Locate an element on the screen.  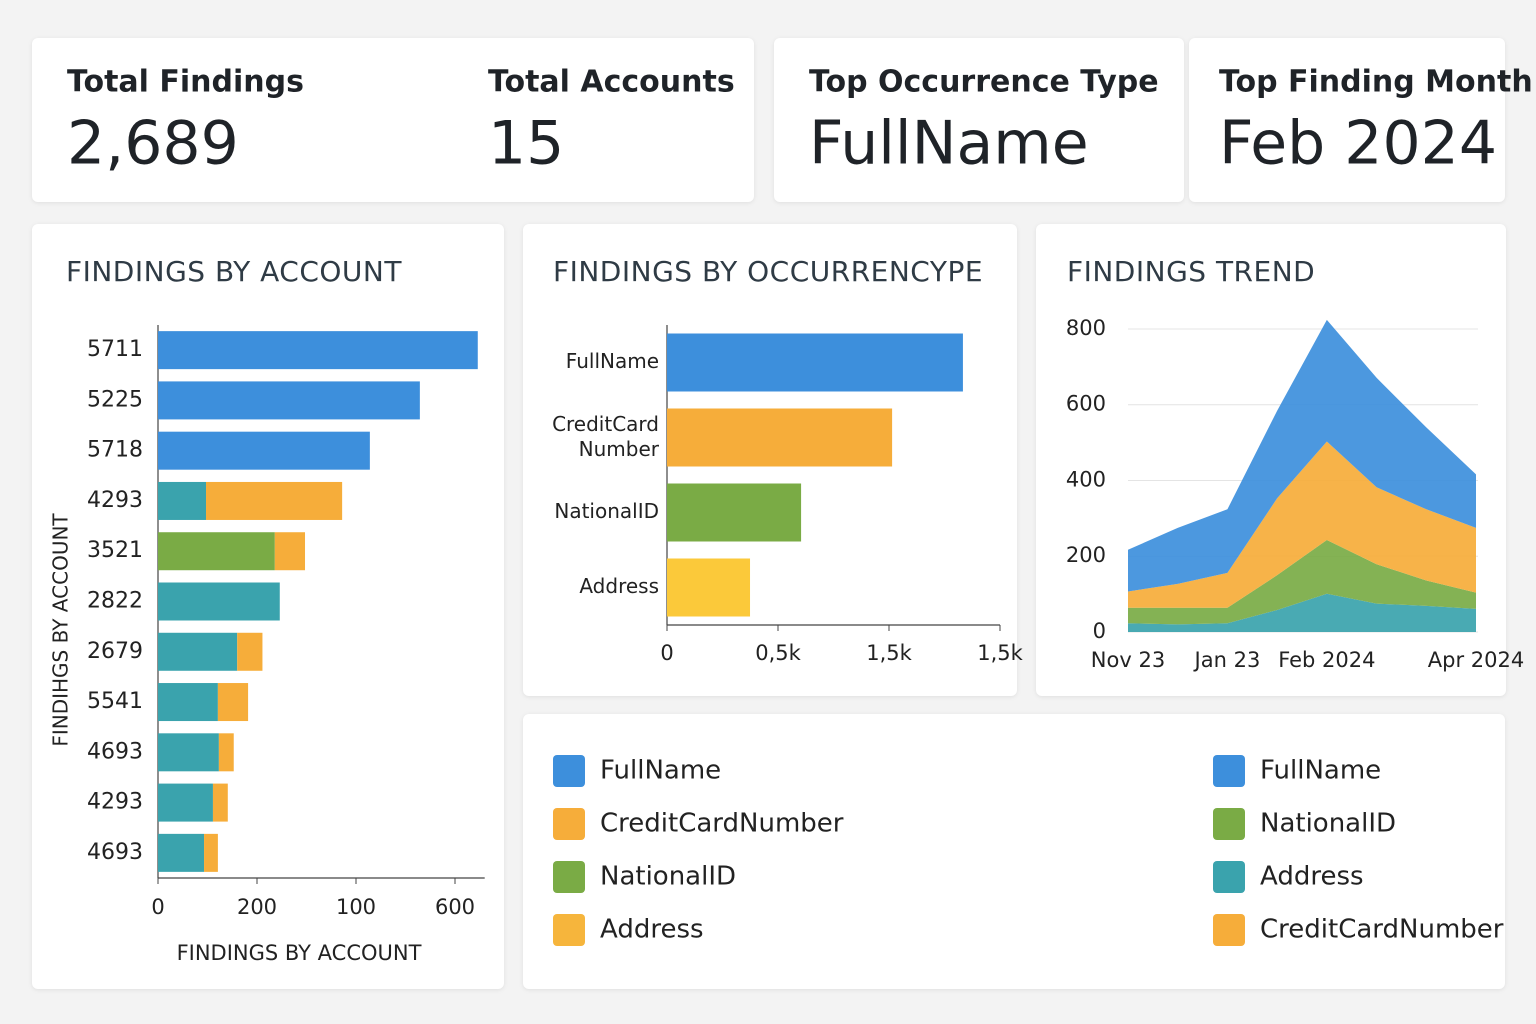
kpi-label: Top Occurrence Type is located at coordinates (984, 82).